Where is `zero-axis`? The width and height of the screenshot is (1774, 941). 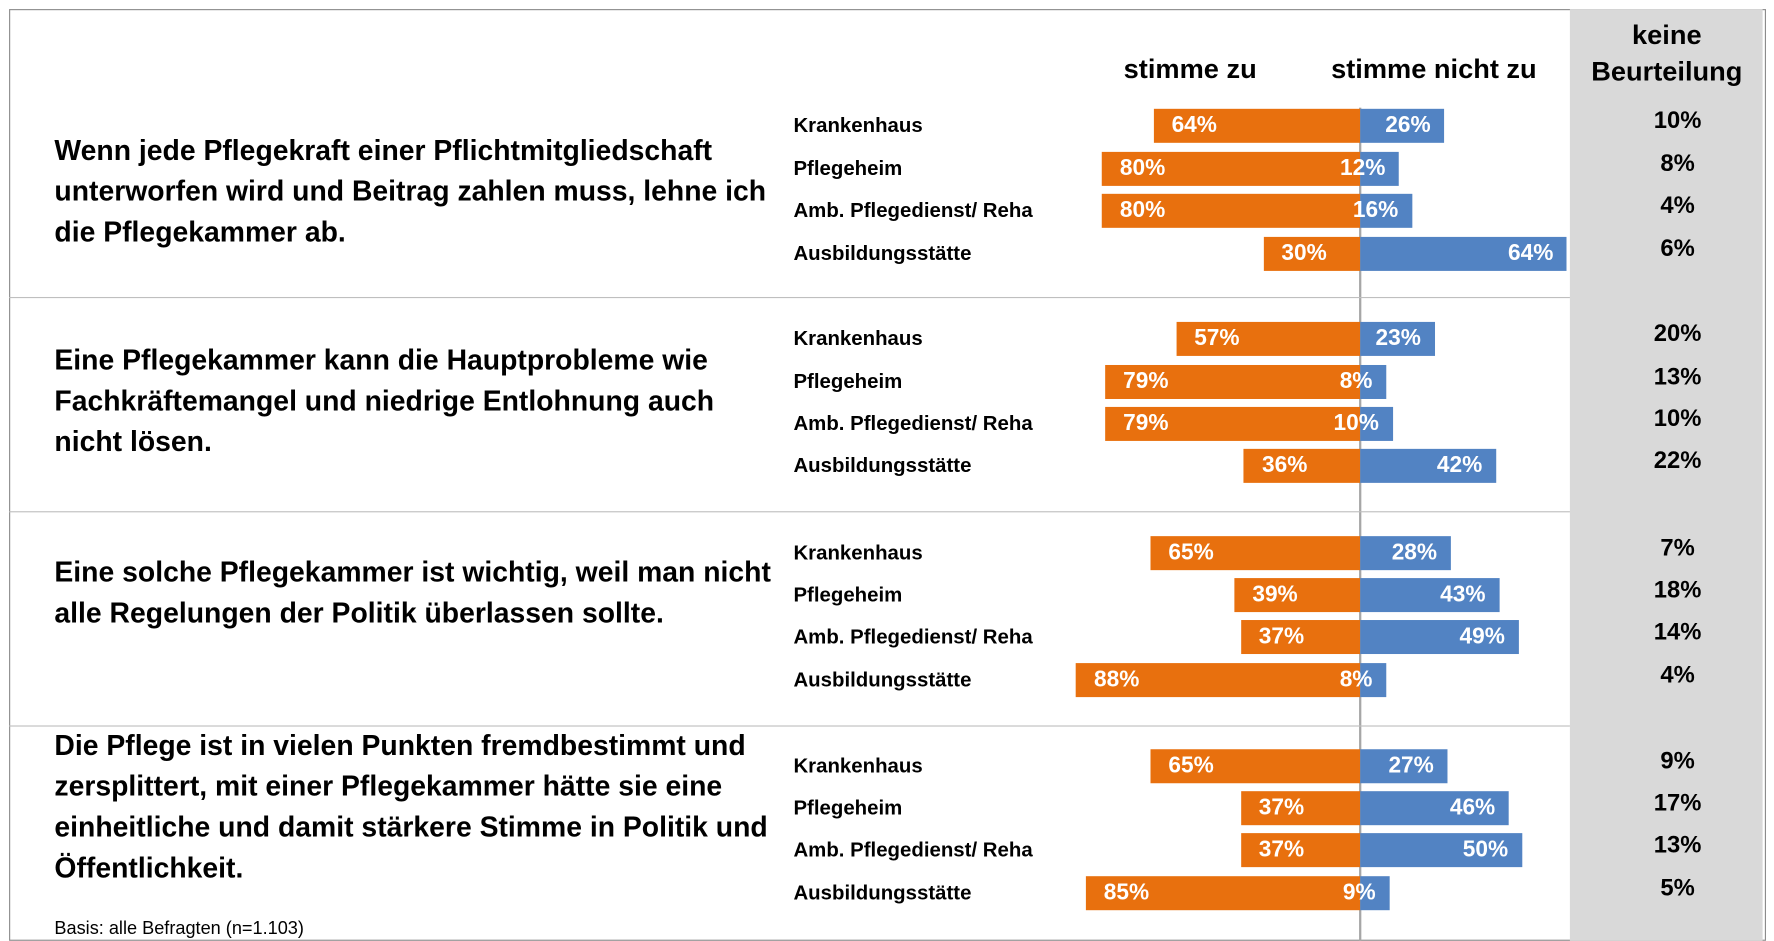 zero-axis is located at coordinates (1360, 524).